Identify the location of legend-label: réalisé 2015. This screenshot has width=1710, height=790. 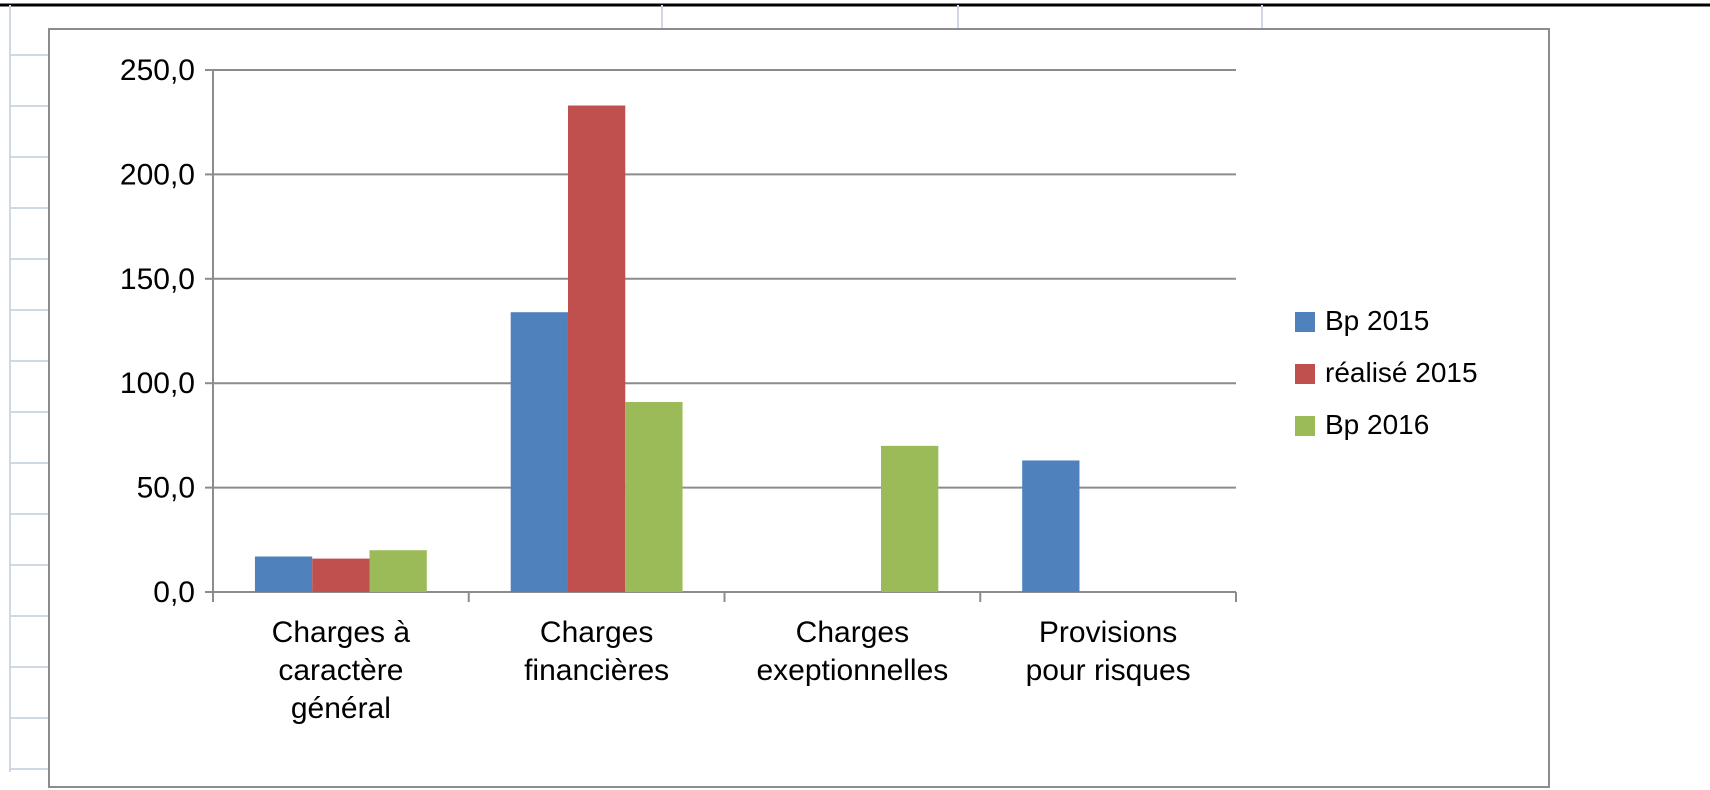
(1401, 372).